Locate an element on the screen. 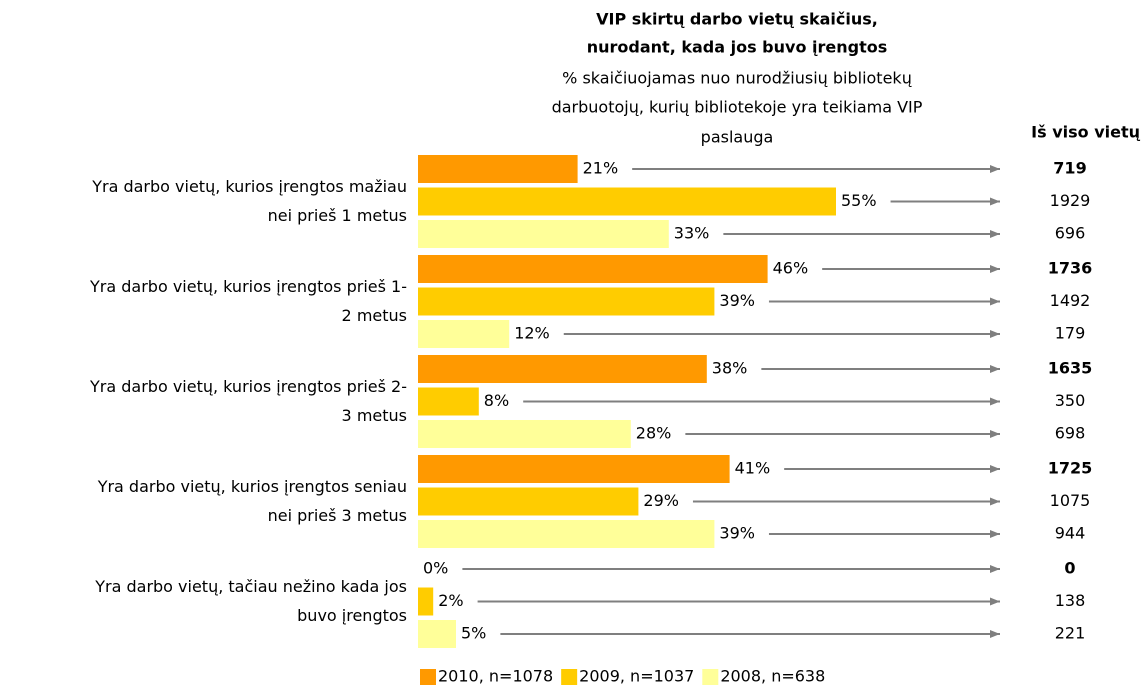 This screenshot has height=689, width=1142. value-label: 8% is located at coordinates (496, 400).